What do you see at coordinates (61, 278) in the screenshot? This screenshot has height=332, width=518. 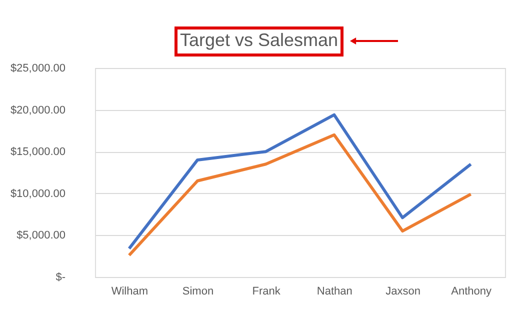 I see `y-tick-label: $-` at bounding box center [61, 278].